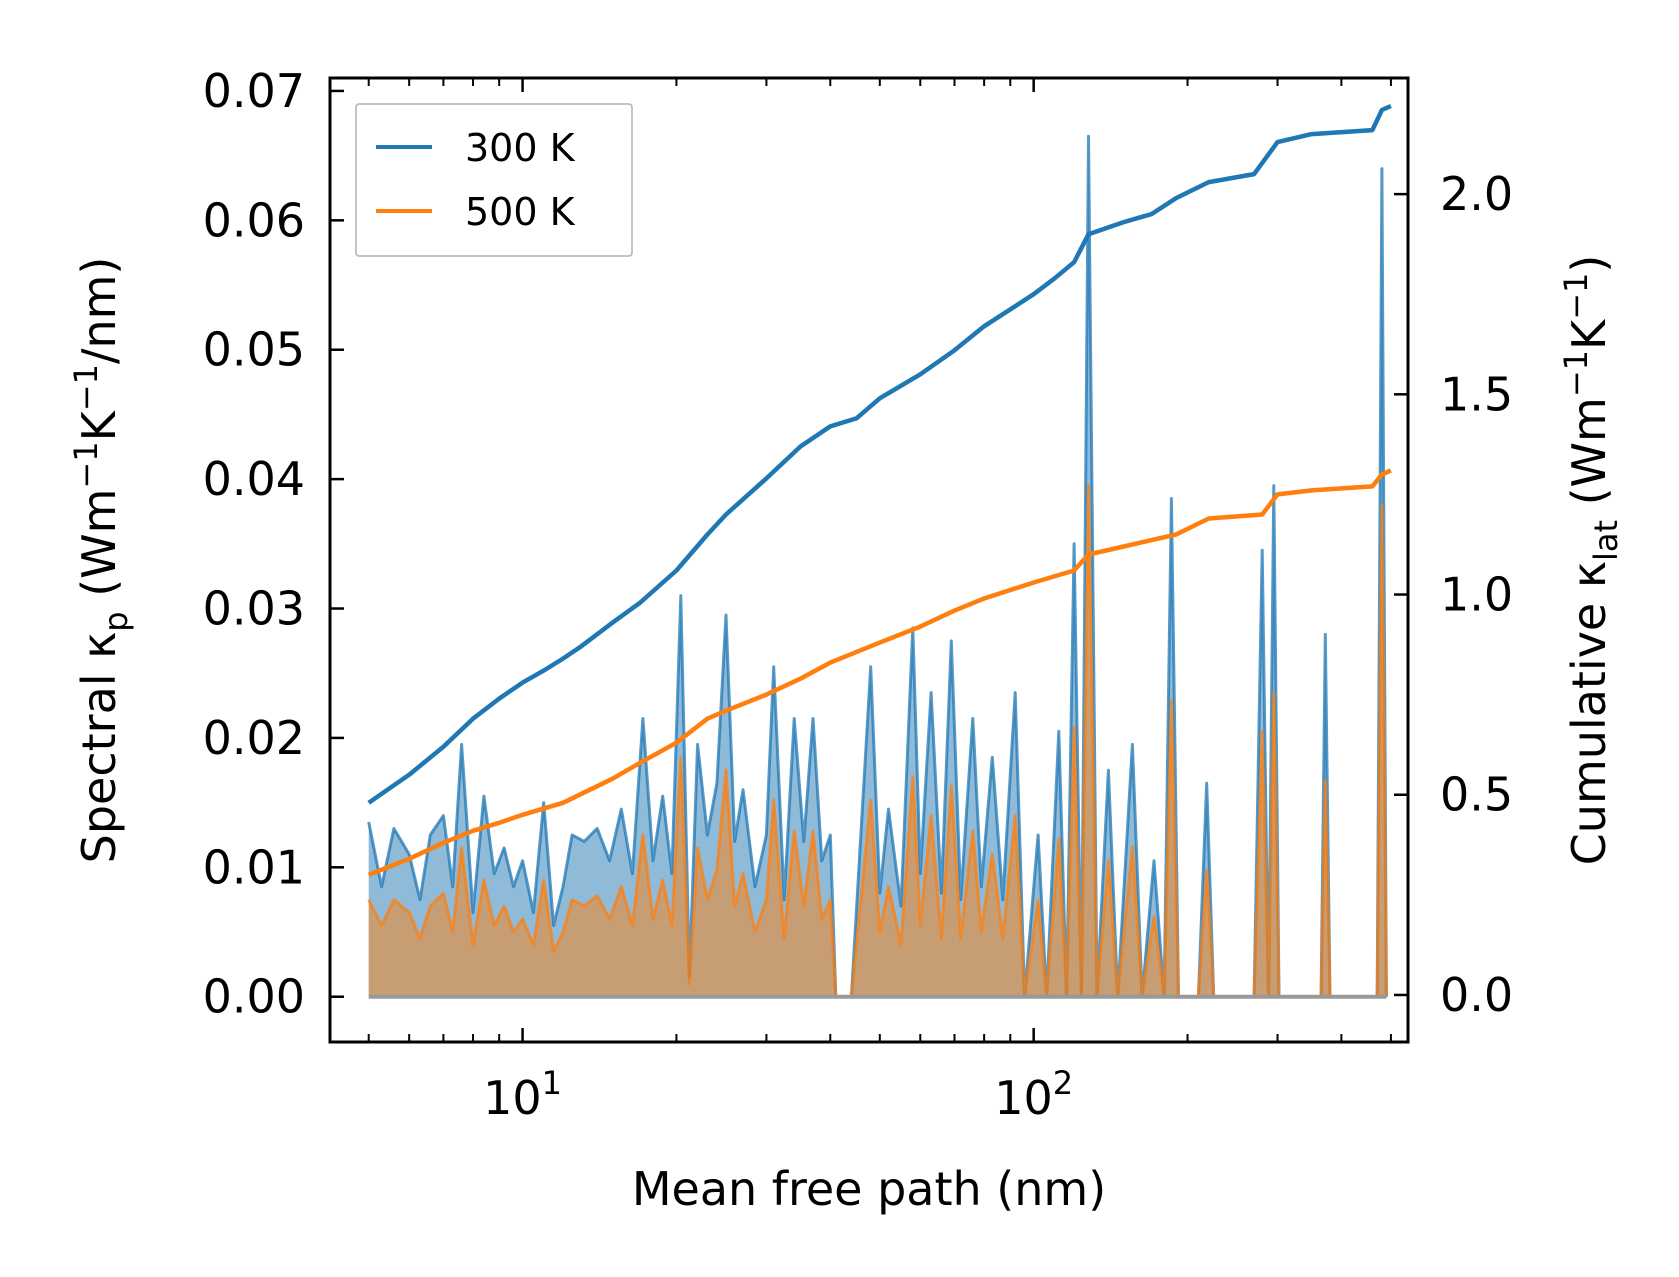  Describe the element at coordinates (1476, 394) in the screenshot. I see `y-right-tick-label: 1.5` at that location.